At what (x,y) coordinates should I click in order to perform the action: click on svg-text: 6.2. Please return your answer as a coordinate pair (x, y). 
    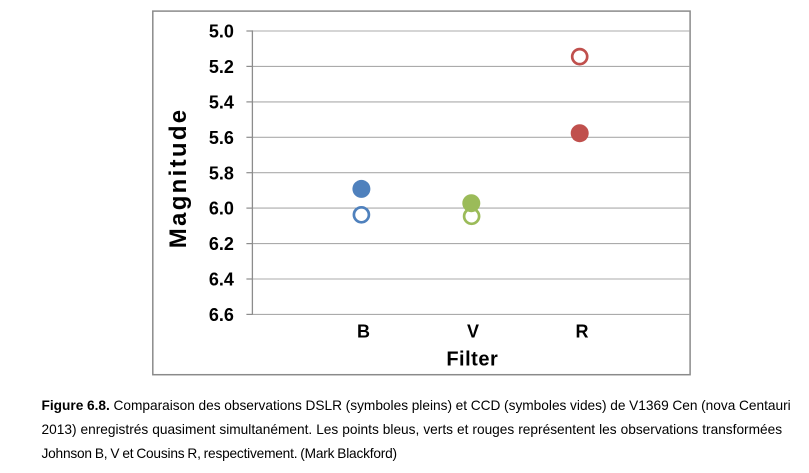
    Looking at the image, I should click on (221, 244).